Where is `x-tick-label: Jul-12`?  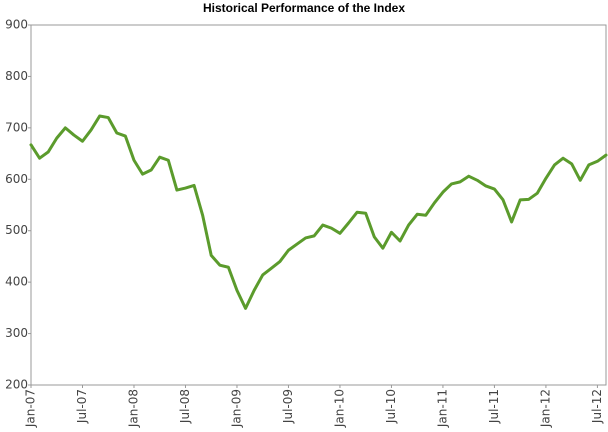 x-tick-label: Jul-12 is located at coordinates (597, 406).